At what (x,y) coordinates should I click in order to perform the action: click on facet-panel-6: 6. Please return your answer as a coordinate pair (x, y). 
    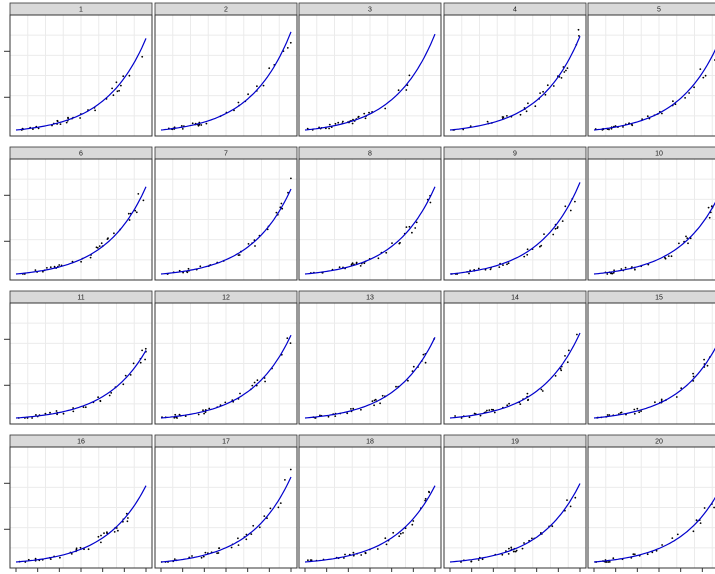
    Looking at the image, I should click on (78, 213).